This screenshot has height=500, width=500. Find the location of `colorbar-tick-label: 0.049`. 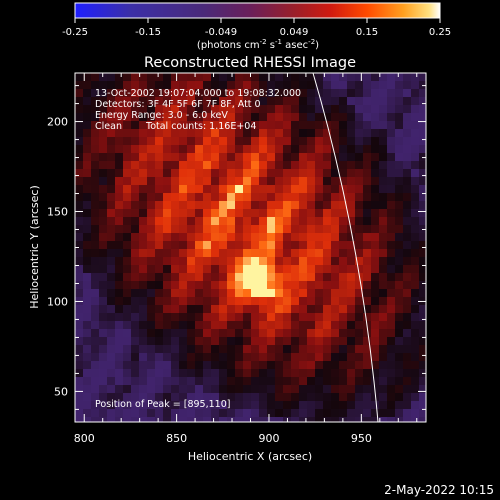

colorbar-tick-label: 0.049 is located at coordinates (294, 32).